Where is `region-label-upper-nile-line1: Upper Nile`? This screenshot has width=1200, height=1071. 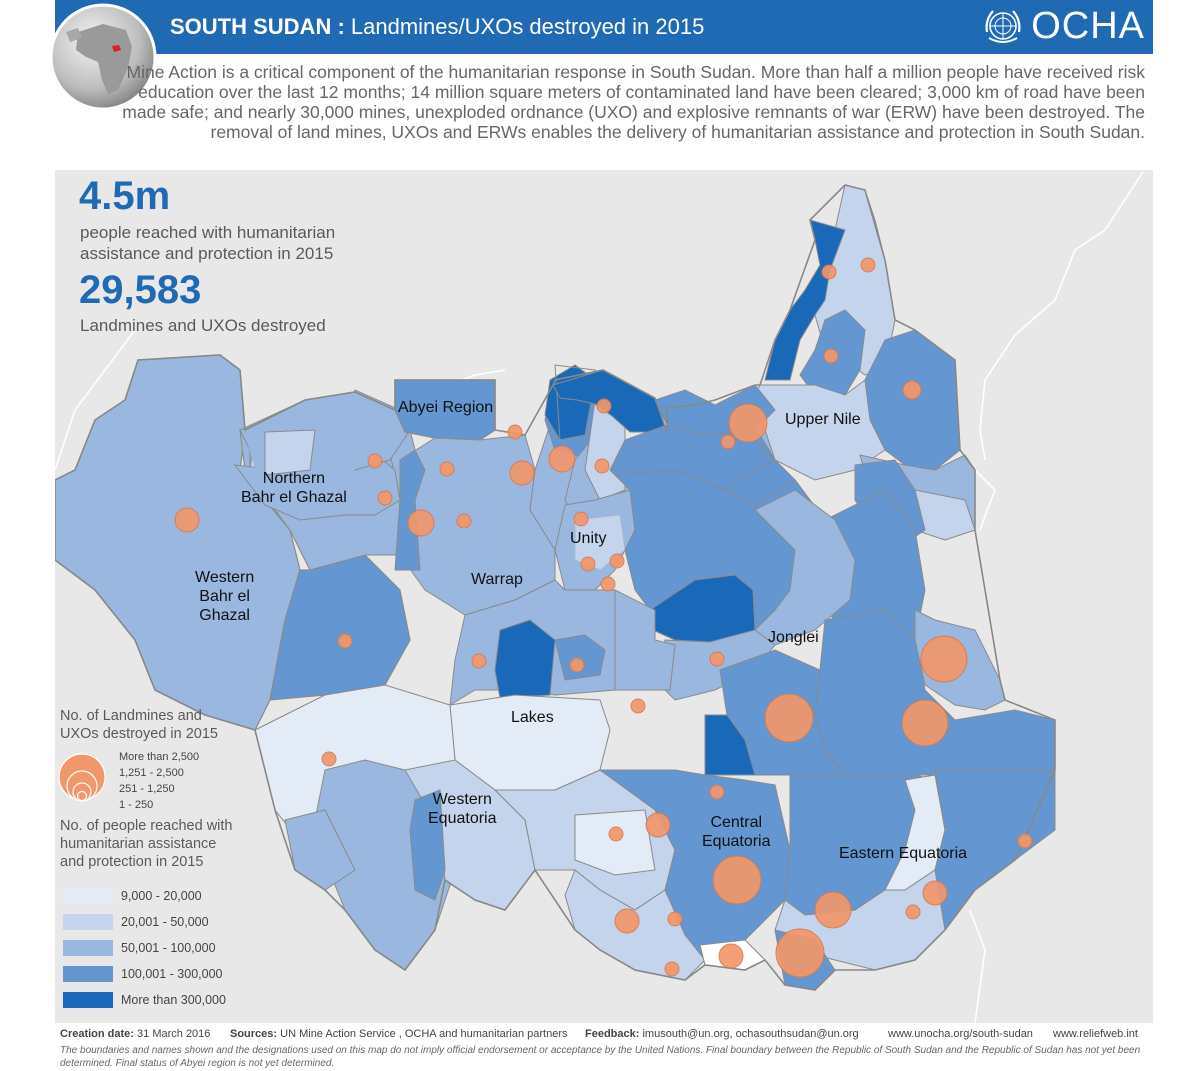 region-label-upper-nile-line1: Upper Nile is located at coordinates (823, 419).